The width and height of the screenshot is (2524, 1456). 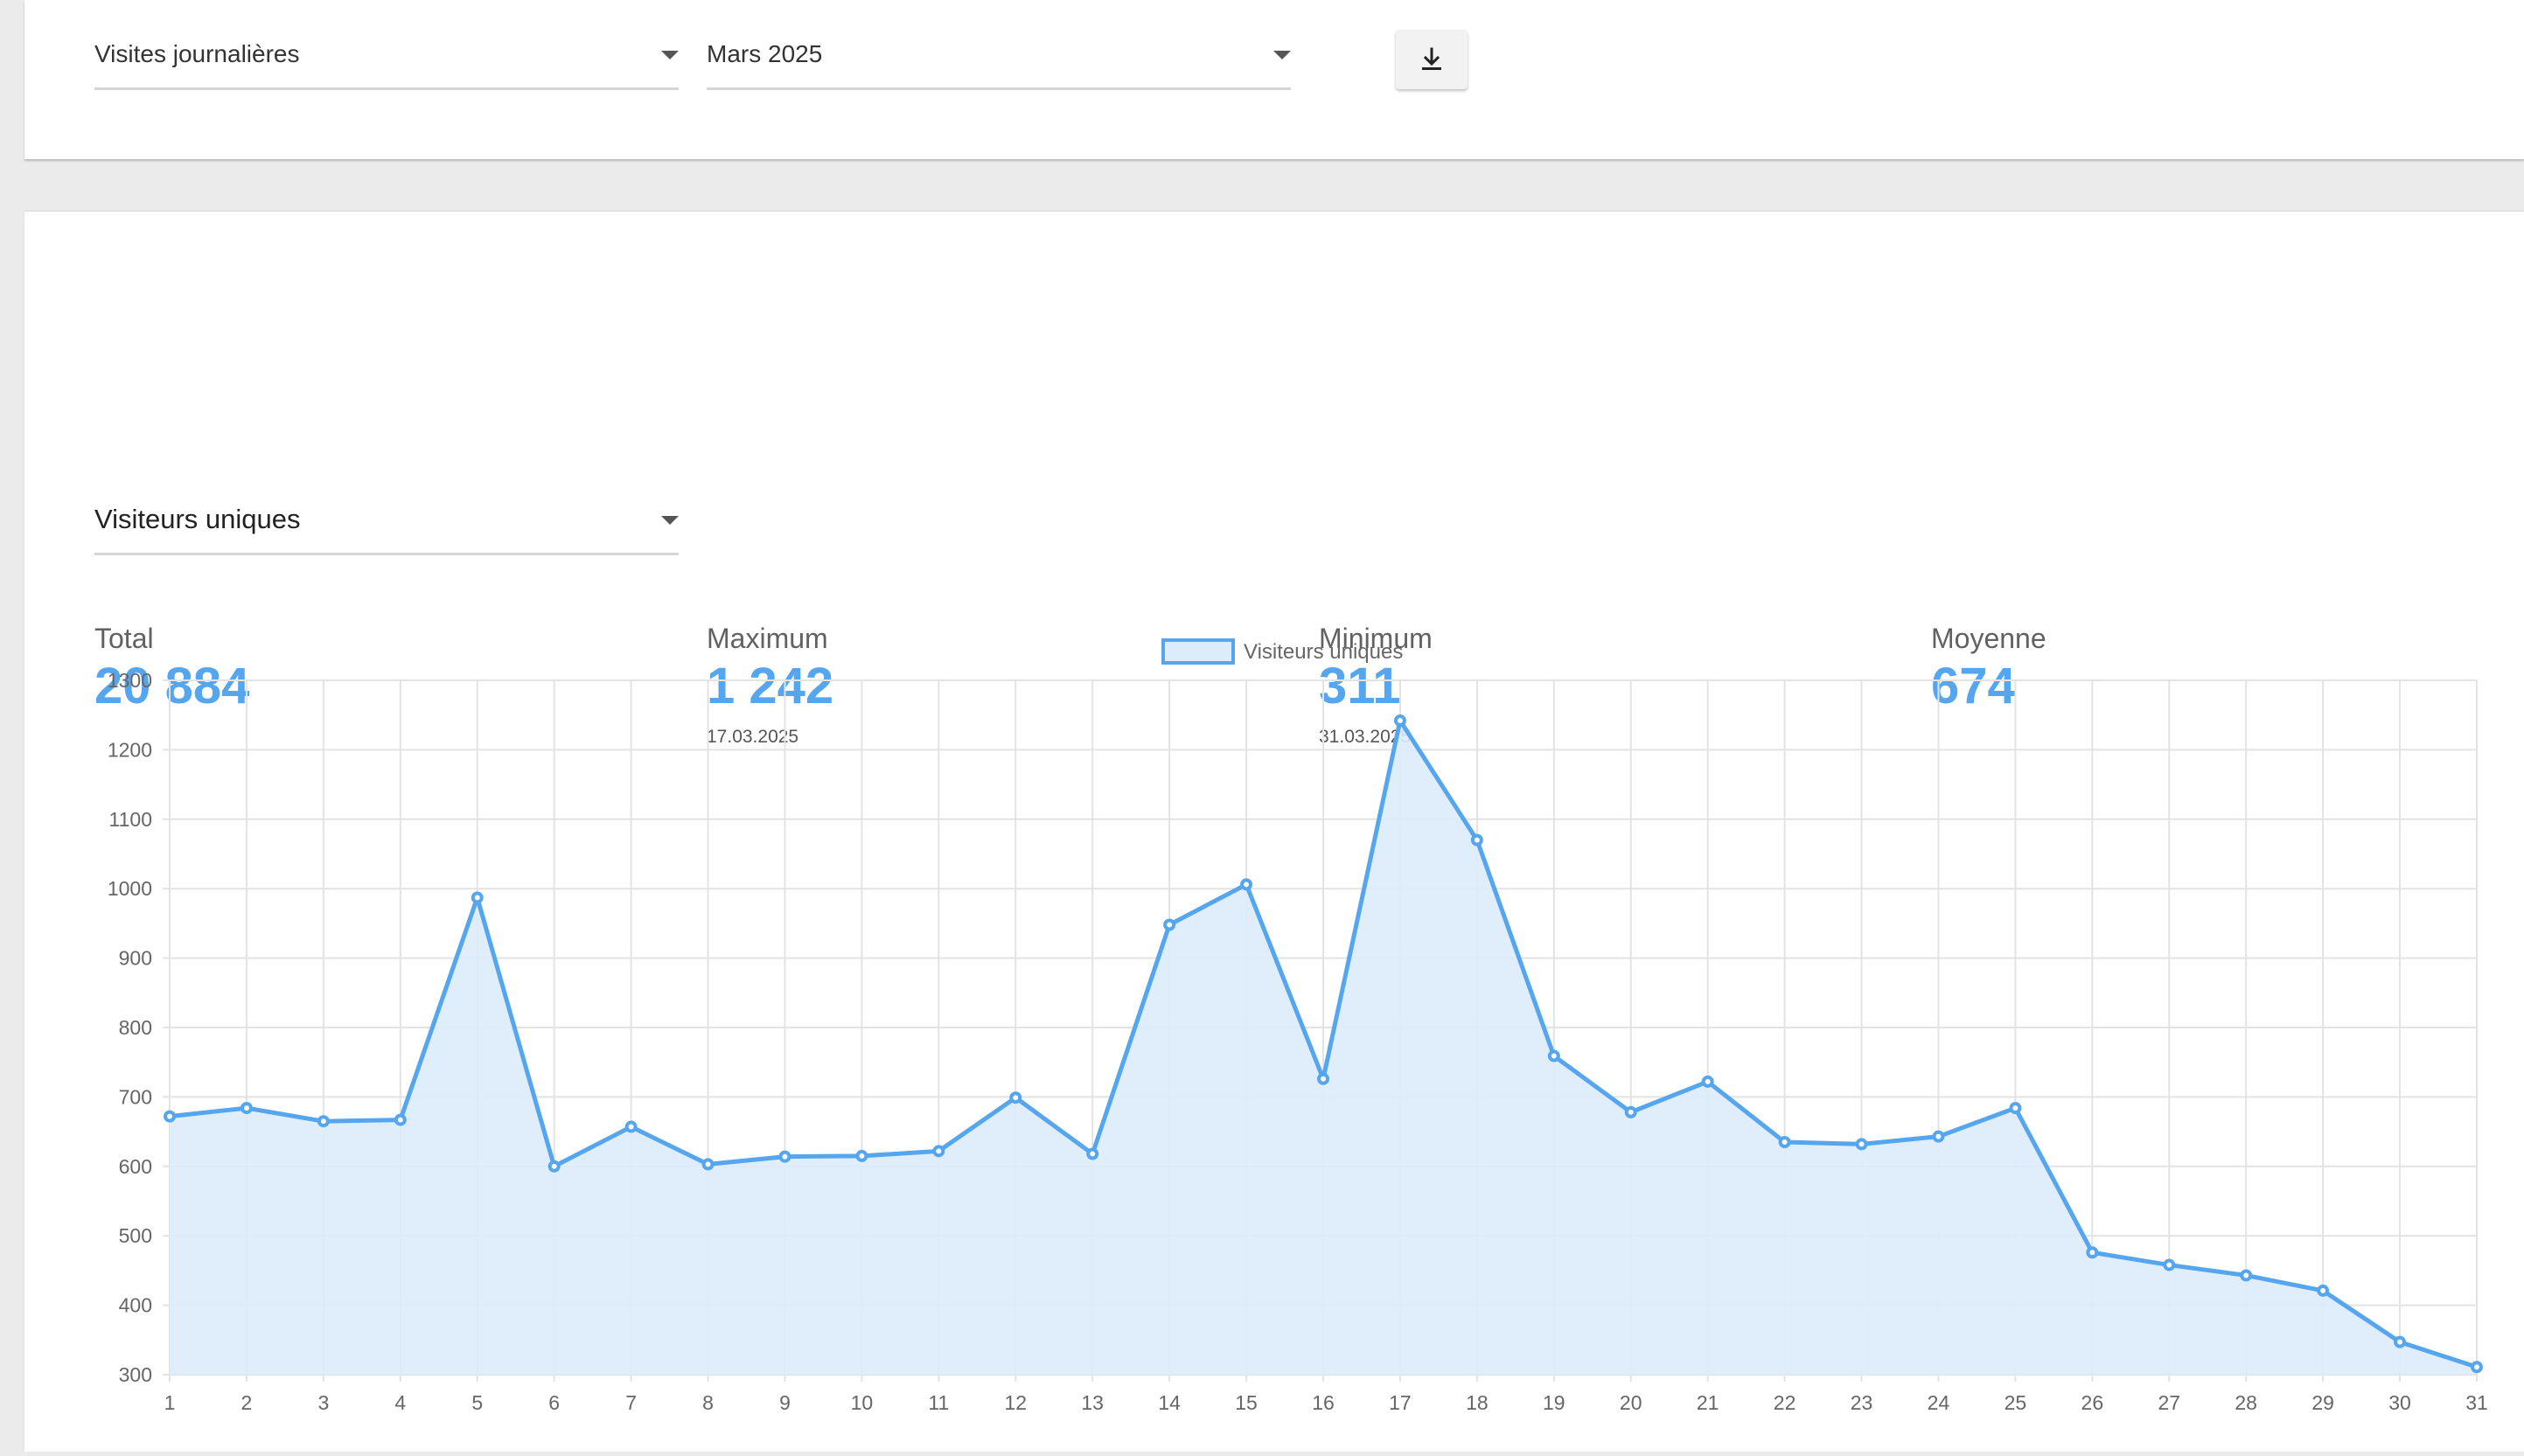 What do you see at coordinates (135, 1305) in the screenshot?
I see `y-tick-label: 400` at bounding box center [135, 1305].